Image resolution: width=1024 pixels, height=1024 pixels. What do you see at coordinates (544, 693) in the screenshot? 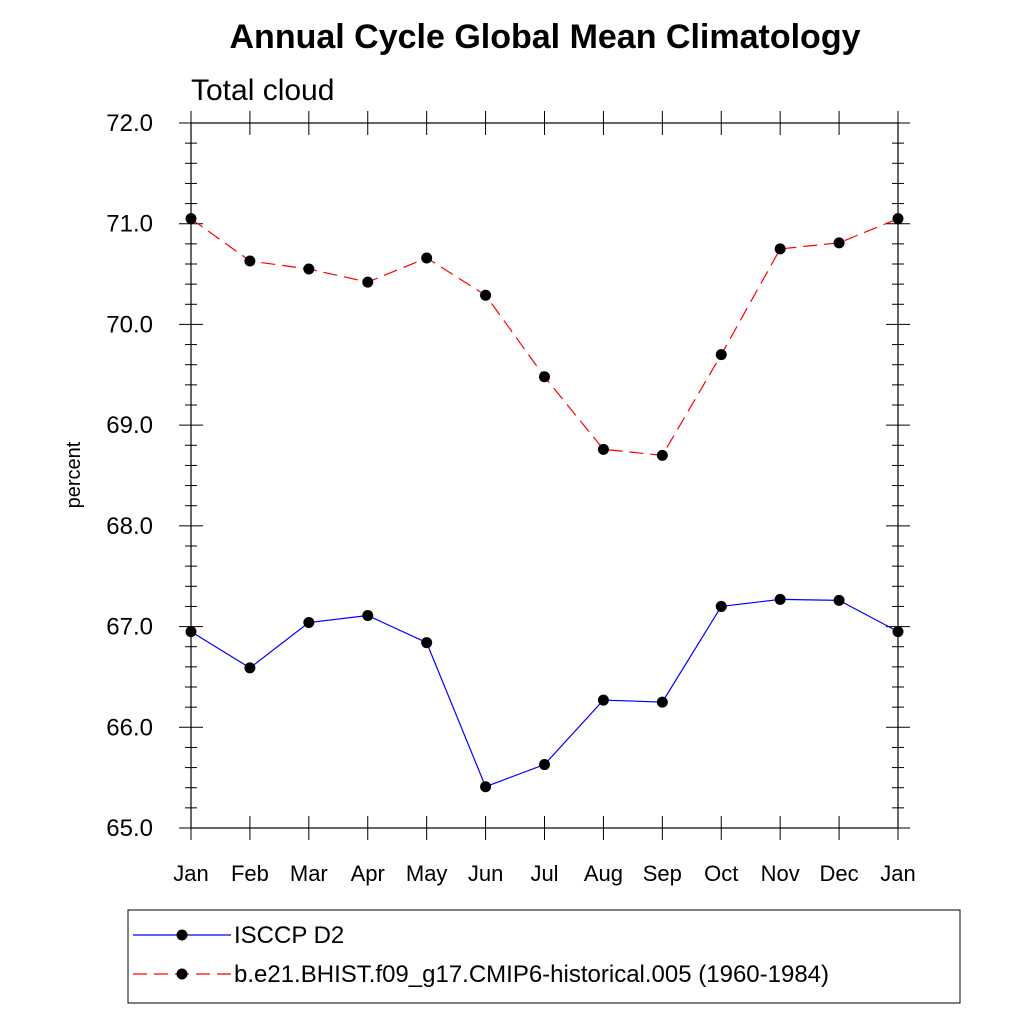
I see `series-line` at bounding box center [544, 693].